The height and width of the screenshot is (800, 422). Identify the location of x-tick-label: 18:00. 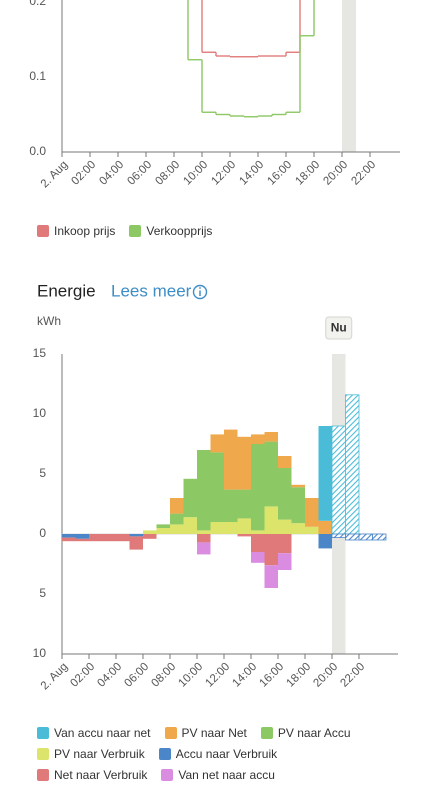
(298, 675).